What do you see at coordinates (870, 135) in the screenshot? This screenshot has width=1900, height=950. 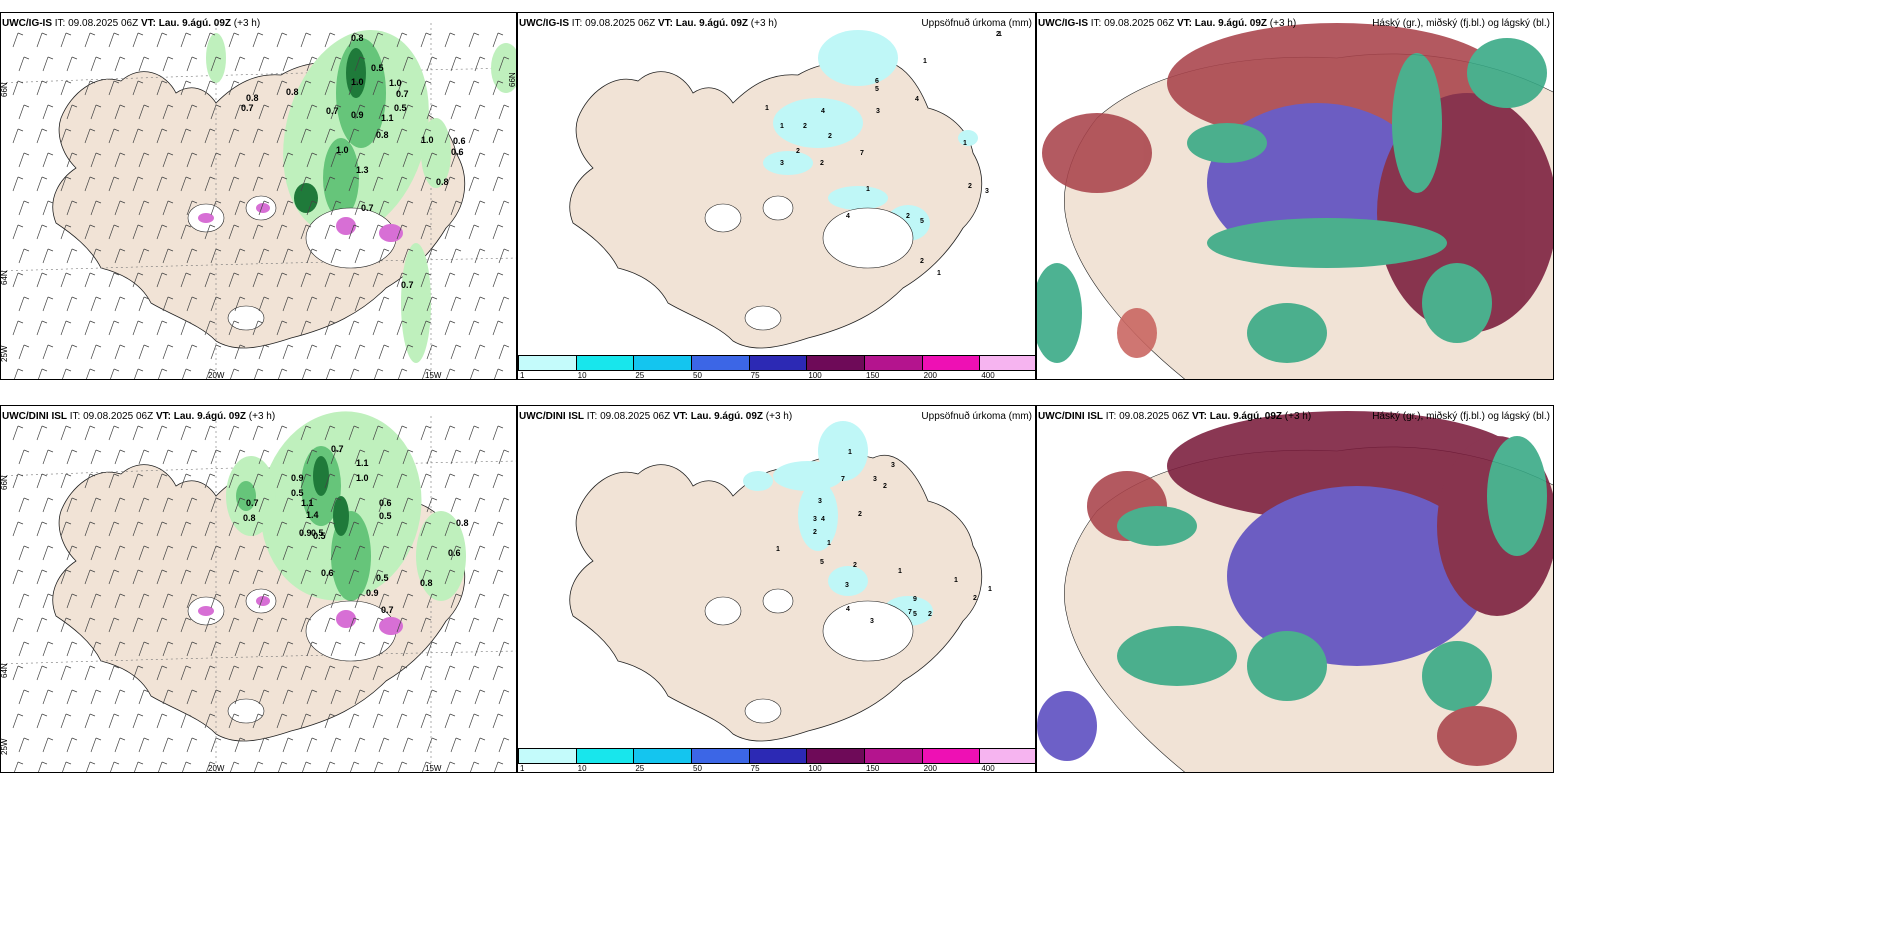 I see `accum-field` at bounding box center [870, 135].